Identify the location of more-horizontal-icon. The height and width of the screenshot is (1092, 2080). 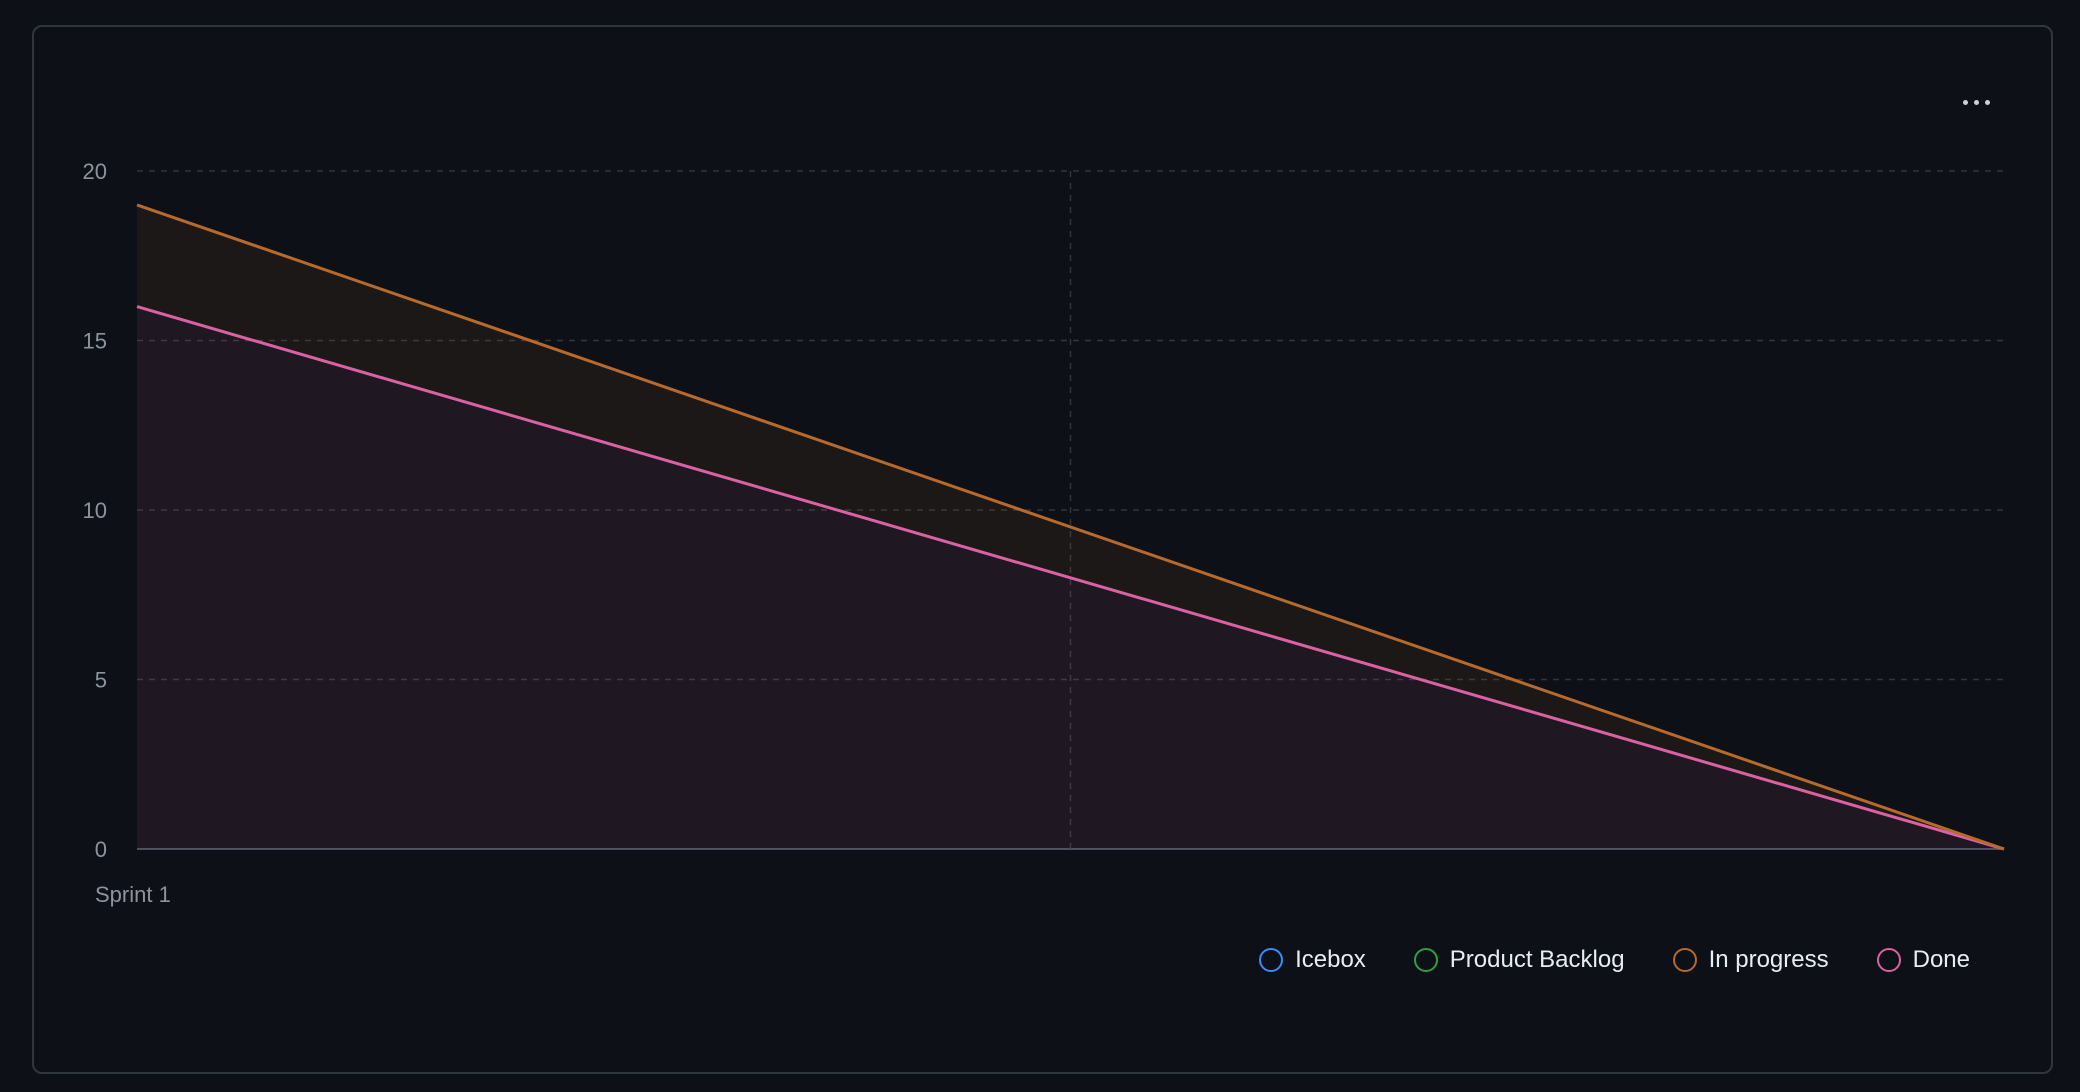
(1976, 102).